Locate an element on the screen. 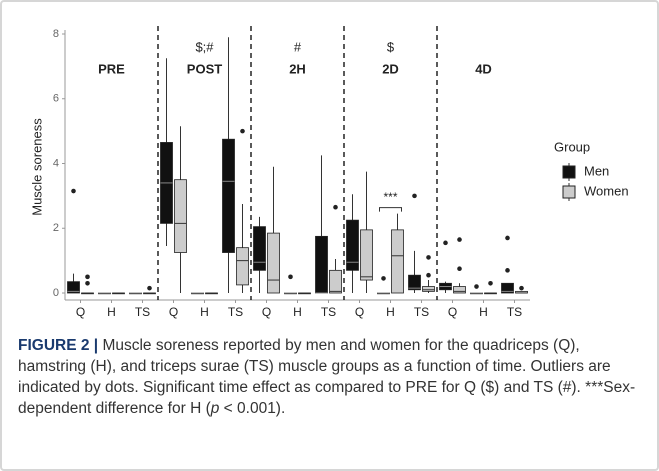 Image resolution: width=659 pixels, height=471 pixels. legend-label: Women is located at coordinates (606, 190).